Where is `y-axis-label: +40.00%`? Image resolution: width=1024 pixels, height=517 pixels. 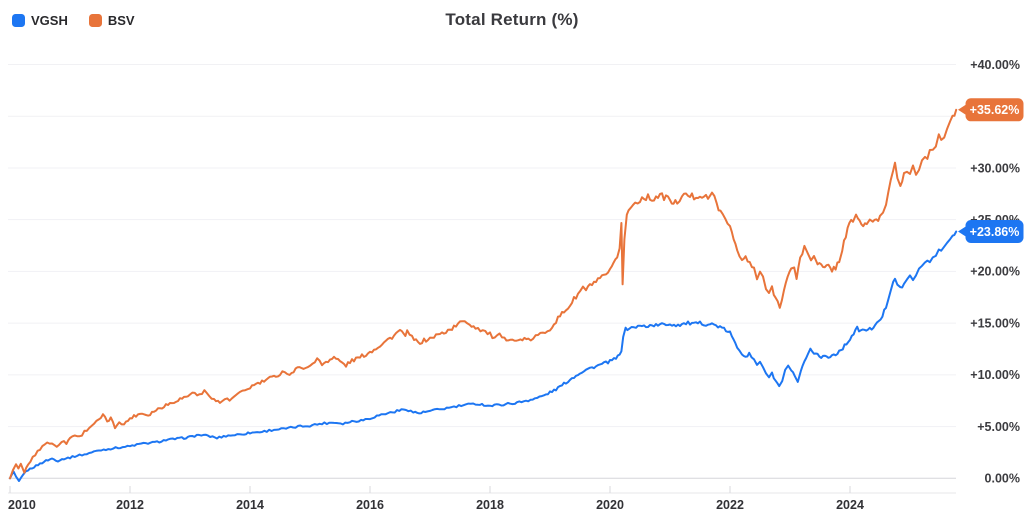 y-axis-label: +40.00% is located at coordinates (995, 65).